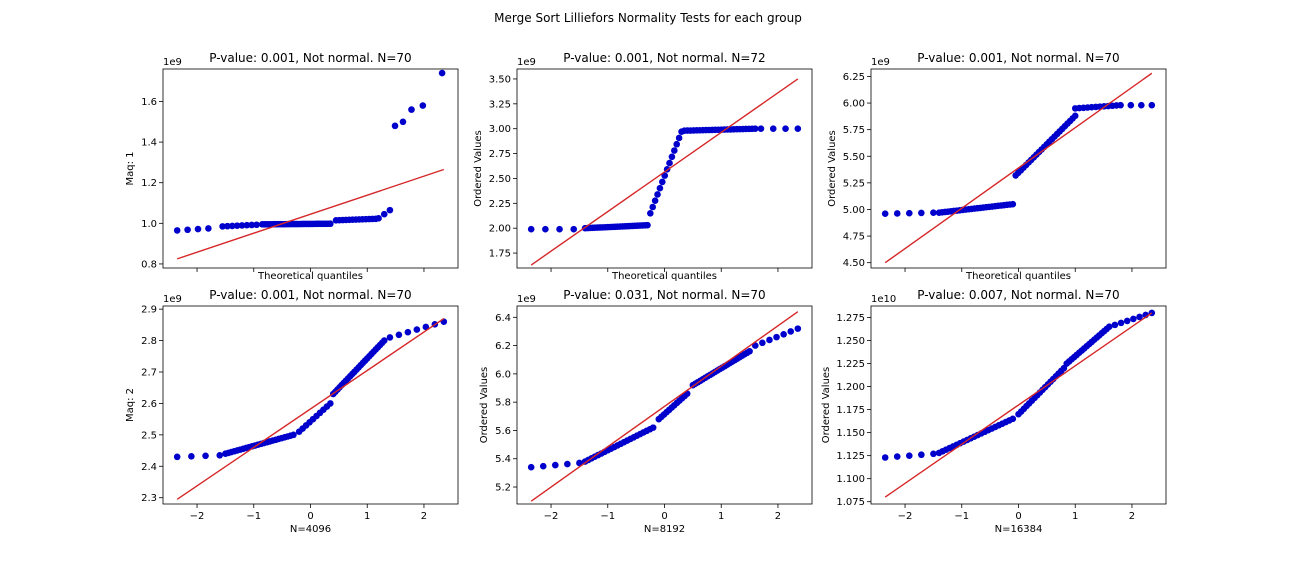  What do you see at coordinates (850, 387) in the screenshot?
I see `y-tick-label: 1.200` at bounding box center [850, 387].